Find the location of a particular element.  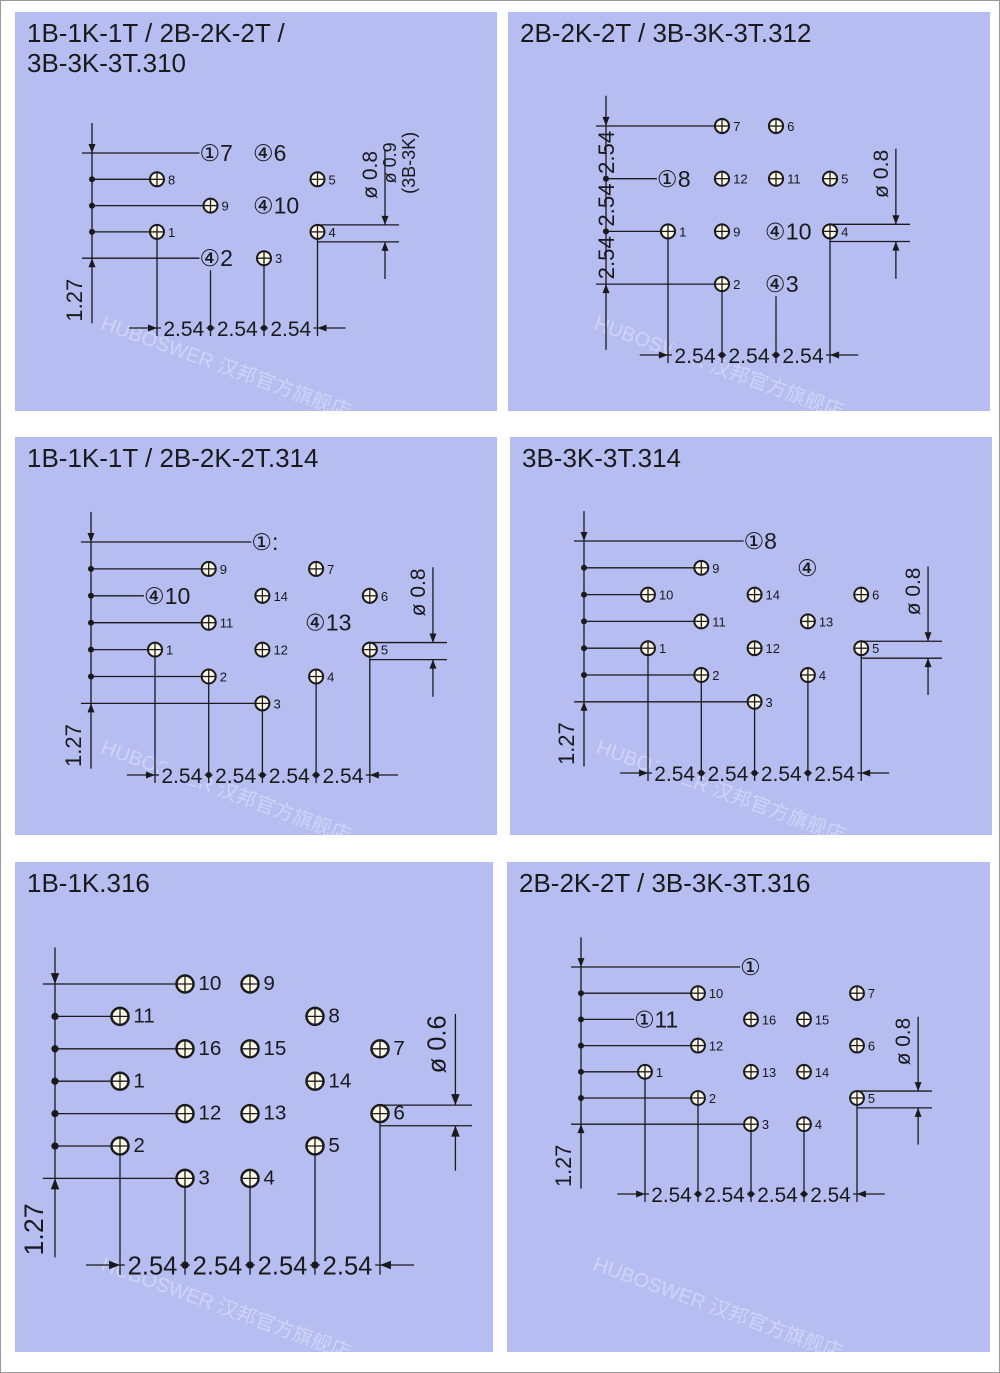

pinout-panel: 3B-3K-3T.314 HUBOSWER 汉邦官方旗舰店 is located at coordinates (751, 642).